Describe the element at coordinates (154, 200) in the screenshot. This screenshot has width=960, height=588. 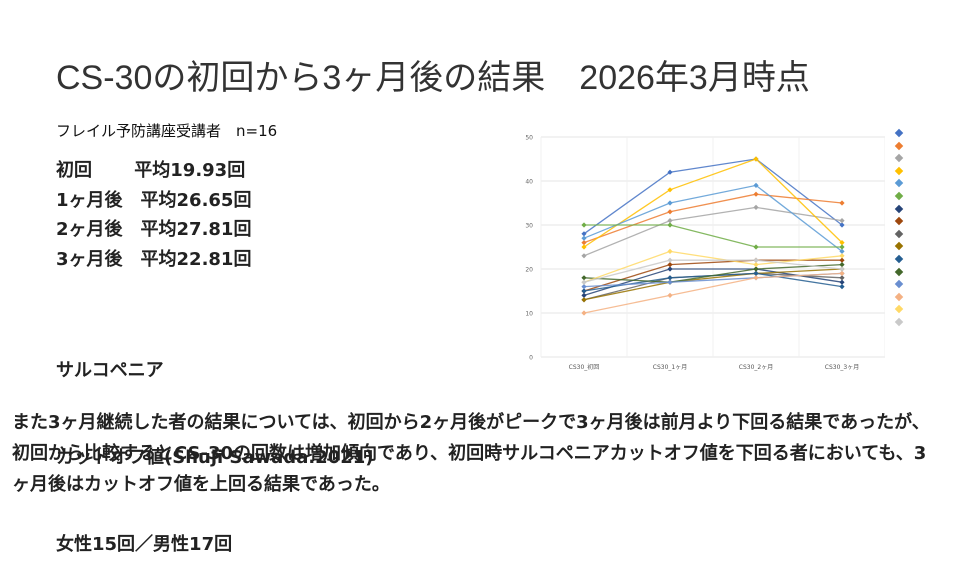
I see `stat-1-month: 1ヶ月後 平均26.65回` at that location.